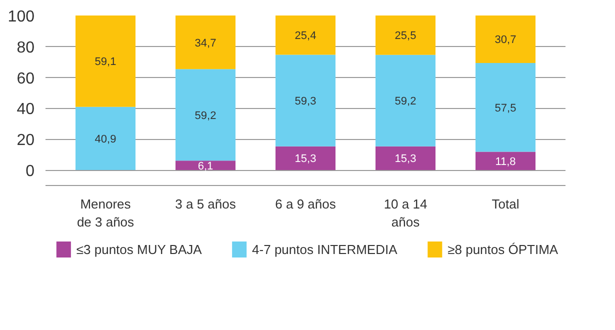  I want to click on y-tick-label: 0, so click(30, 171).